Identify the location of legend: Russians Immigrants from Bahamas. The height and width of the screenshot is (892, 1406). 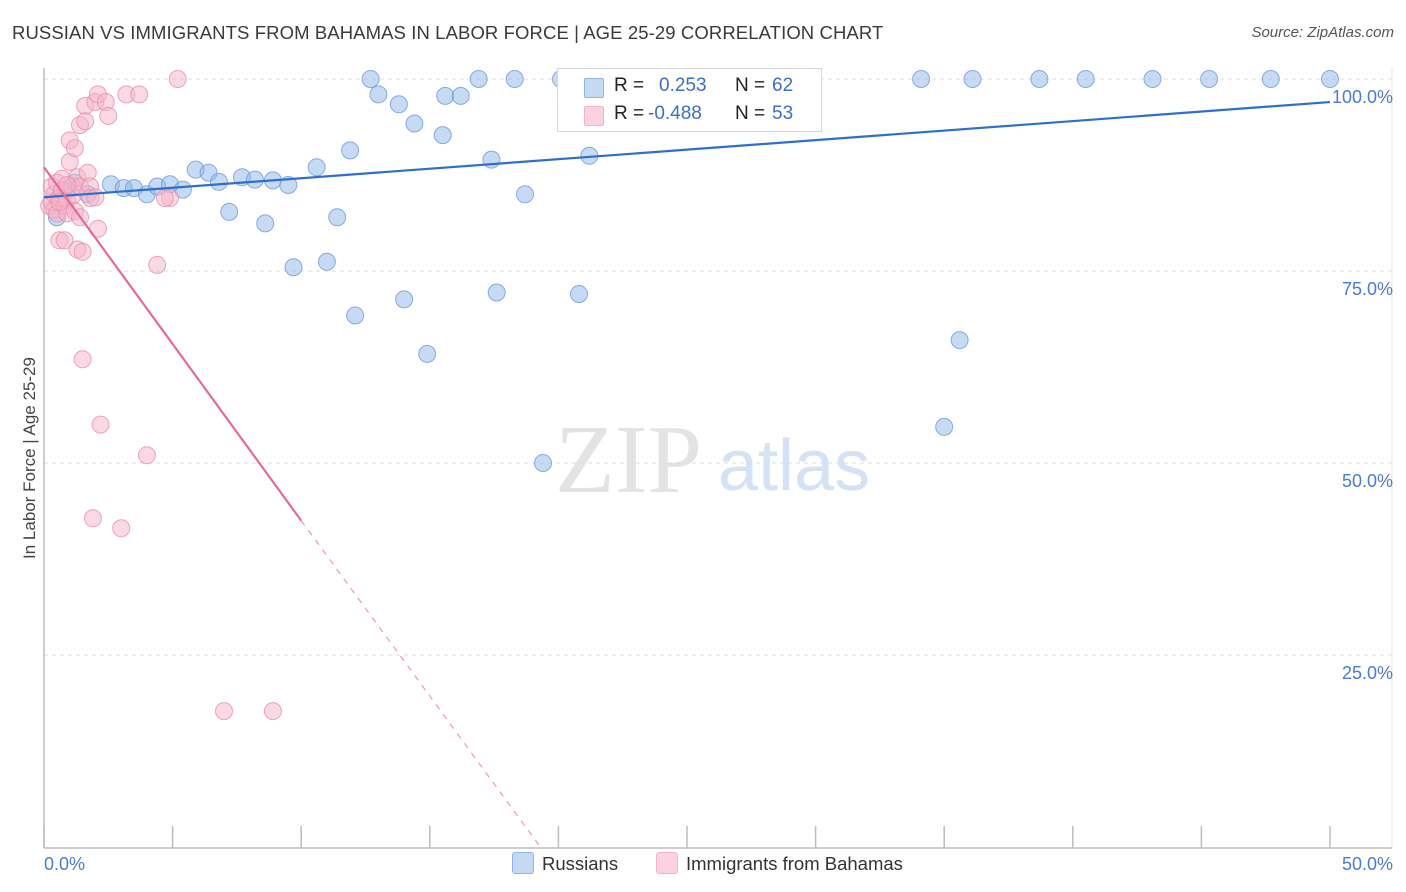
(703, 865).